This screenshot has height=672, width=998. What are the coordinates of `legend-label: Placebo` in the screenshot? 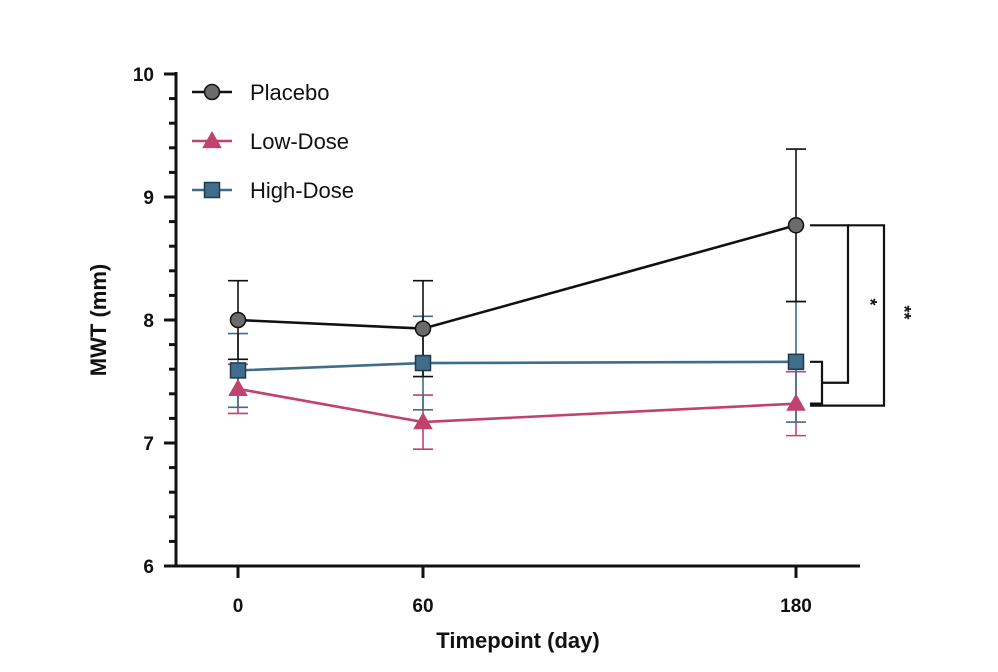 It's located at (290, 92).